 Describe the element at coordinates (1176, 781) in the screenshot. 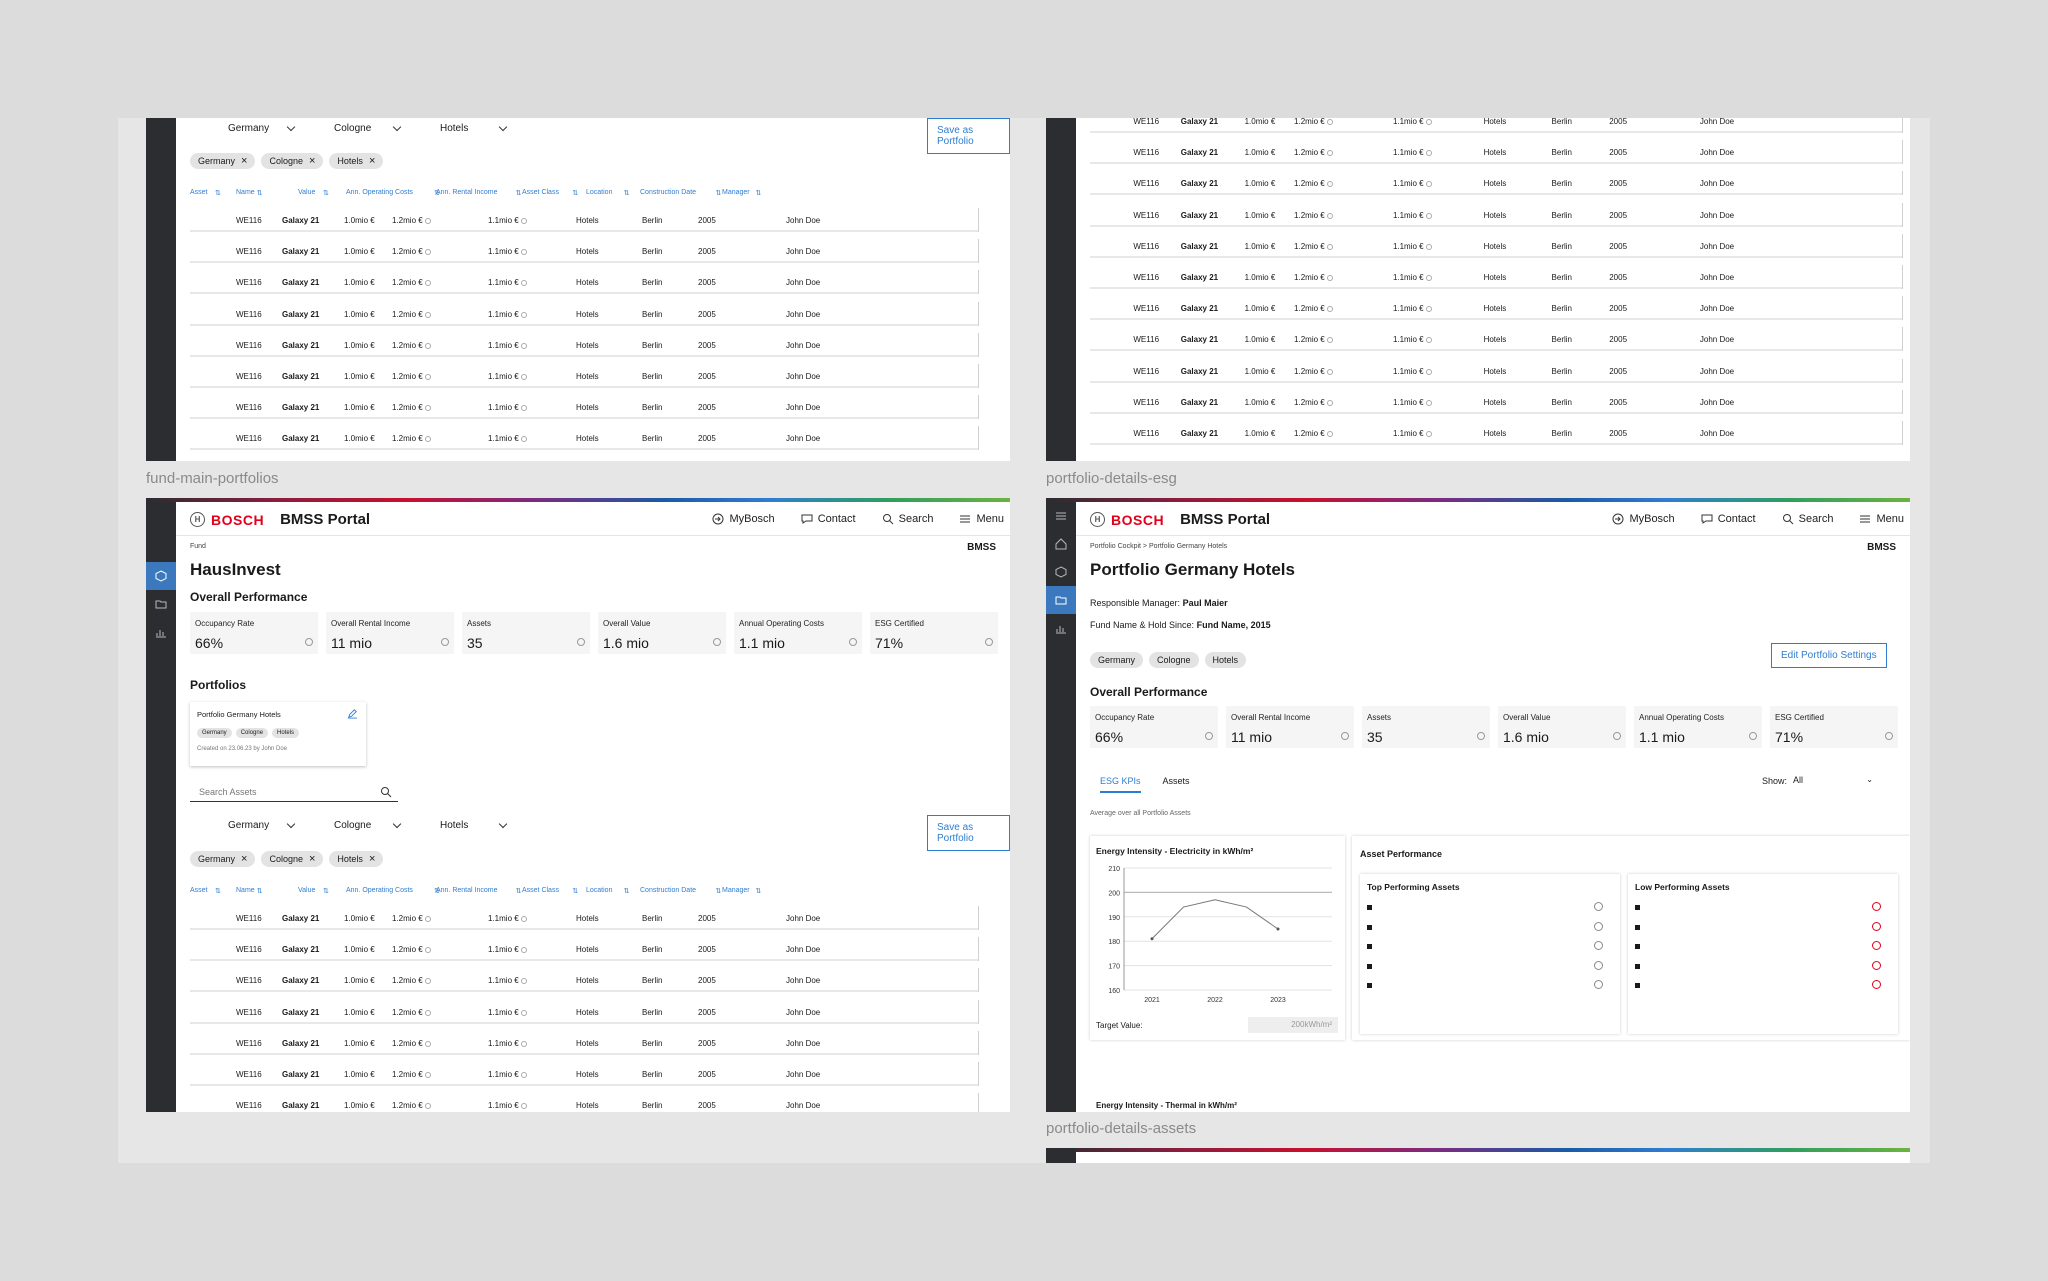

I see `tab-assets: Assets` at that location.